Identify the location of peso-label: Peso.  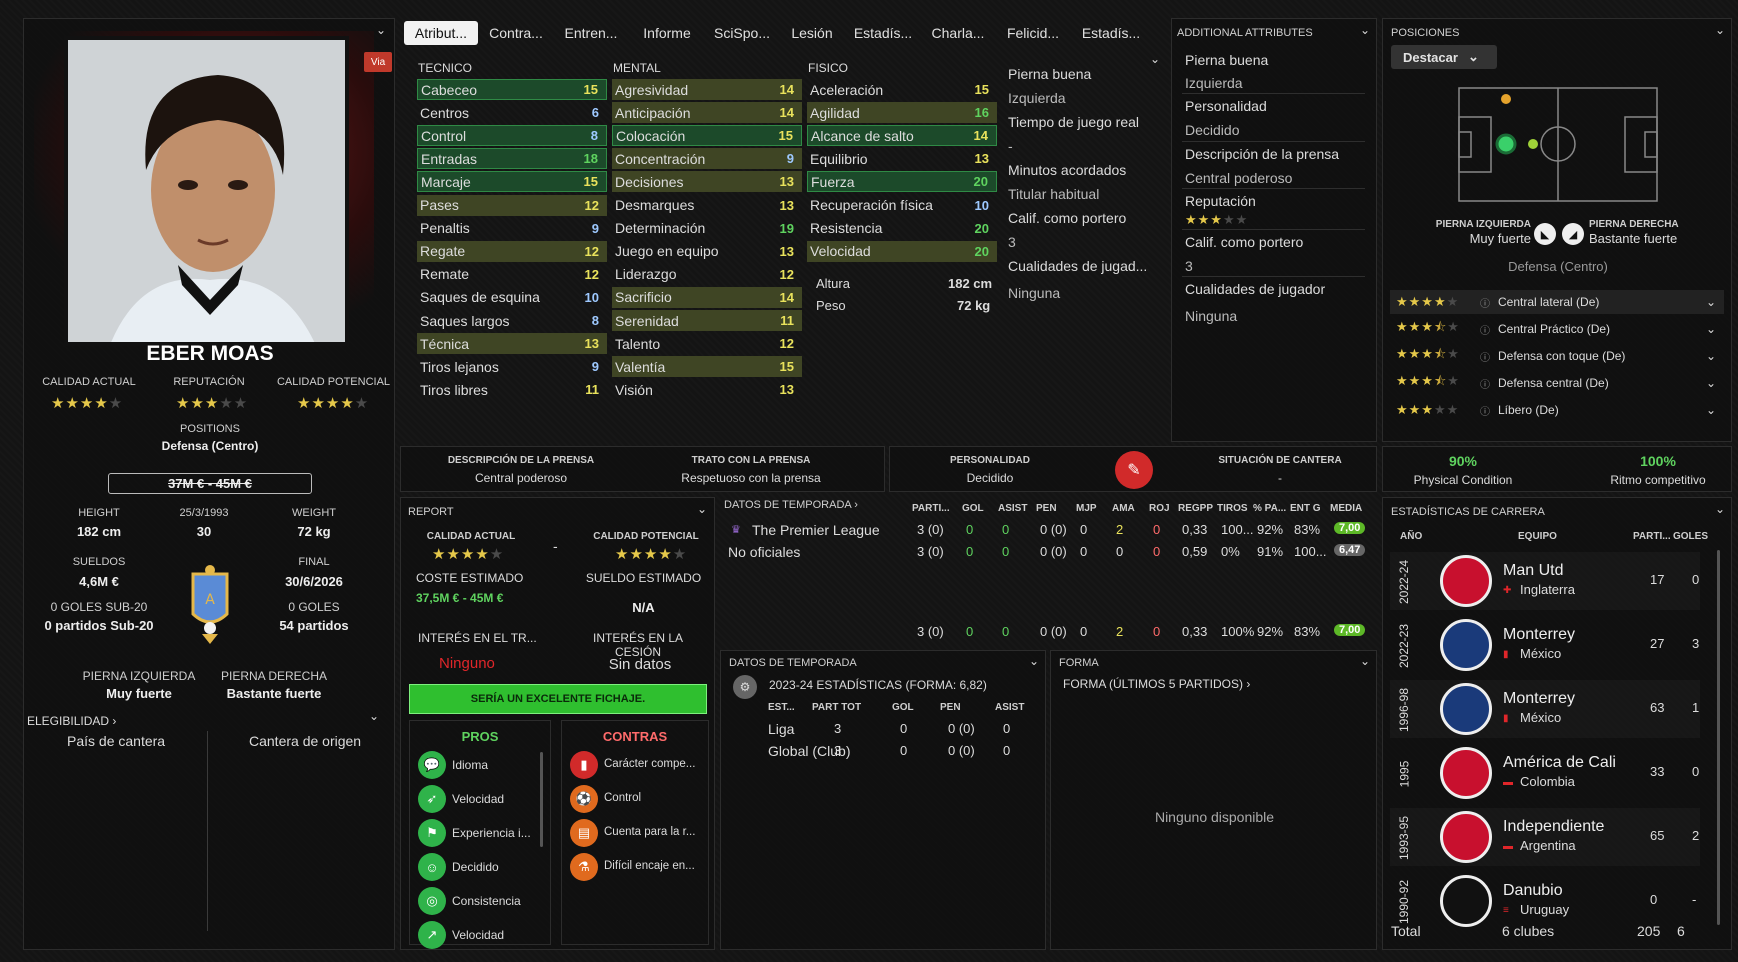
(831, 305).